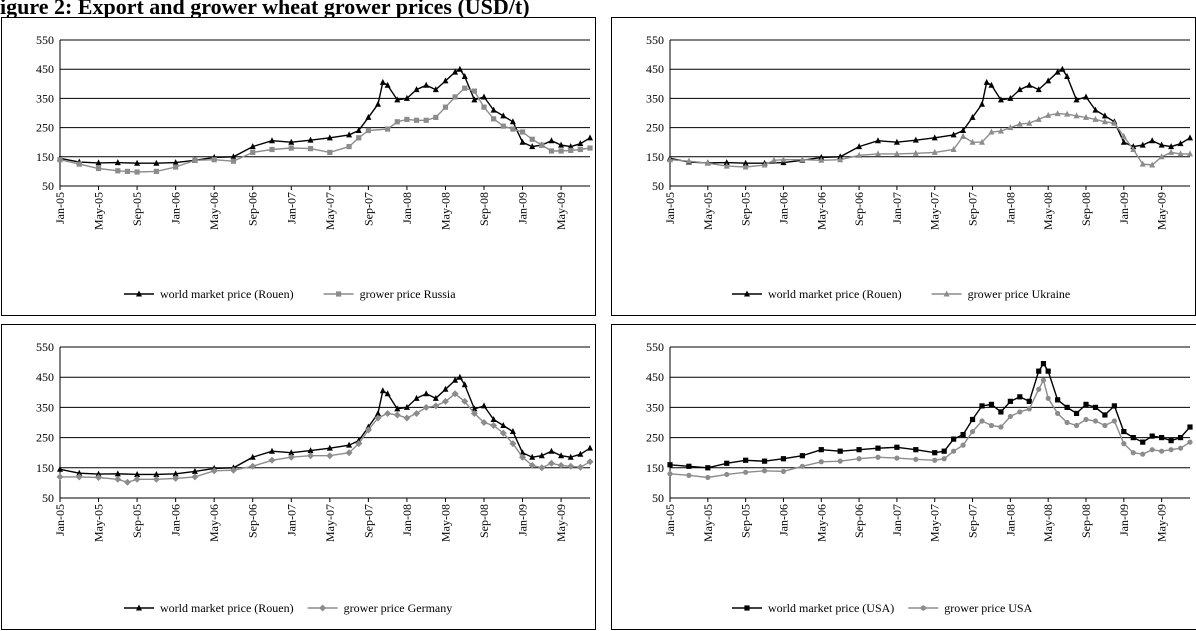 This screenshot has height=631, width=1196. I want to click on y-tick-label: 350, so click(655, 98).